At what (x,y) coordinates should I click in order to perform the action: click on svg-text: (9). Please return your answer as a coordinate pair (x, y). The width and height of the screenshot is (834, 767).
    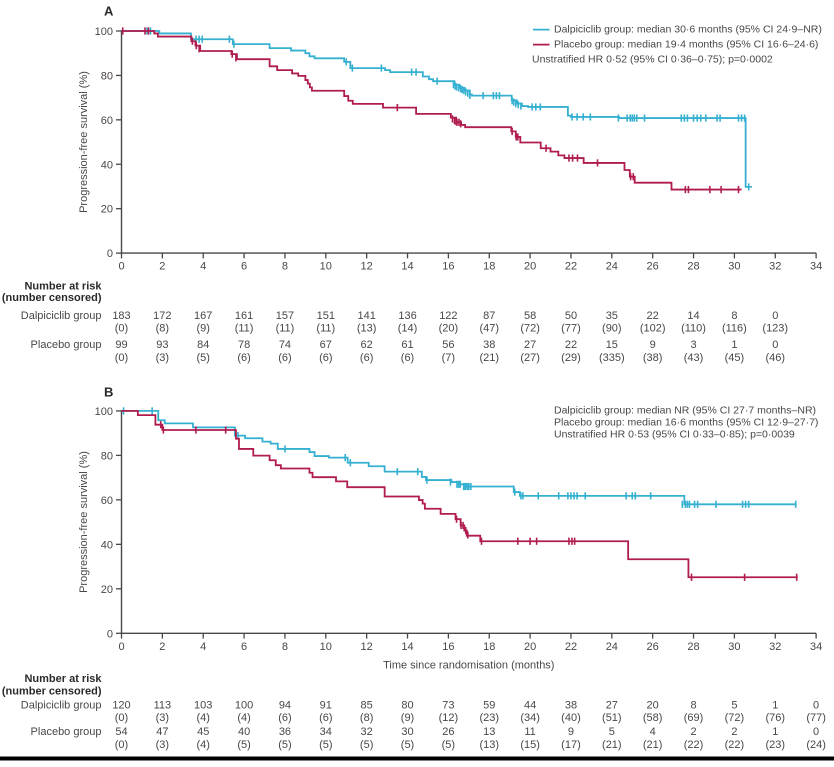
    Looking at the image, I should click on (202, 329).